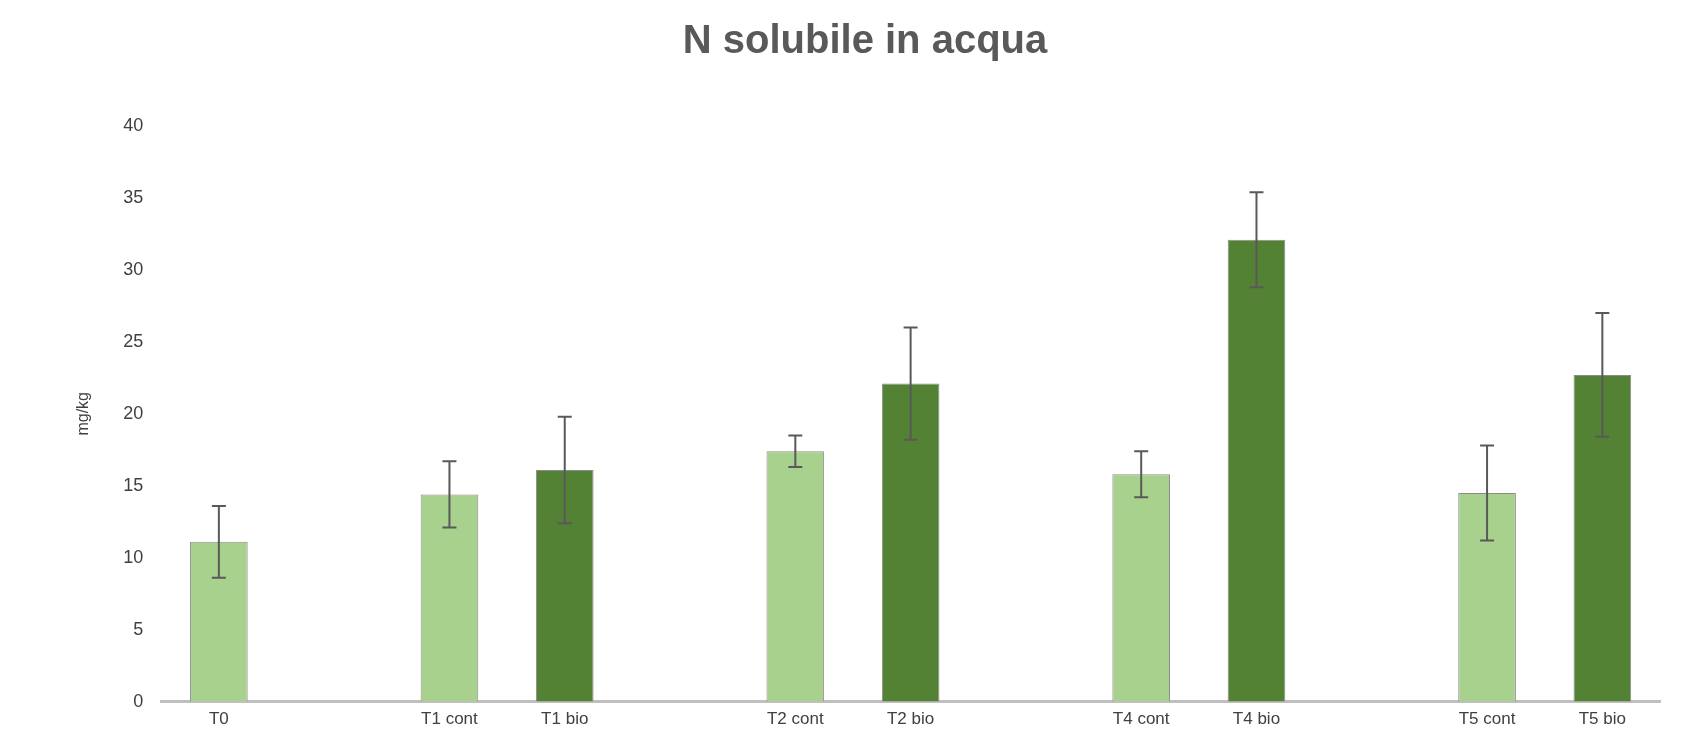 The height and width of the screenshot is (748, 1690). Describe the element at coordinates (138, 700) in the screenshot. I see `y-tick-label: 0` at that location.